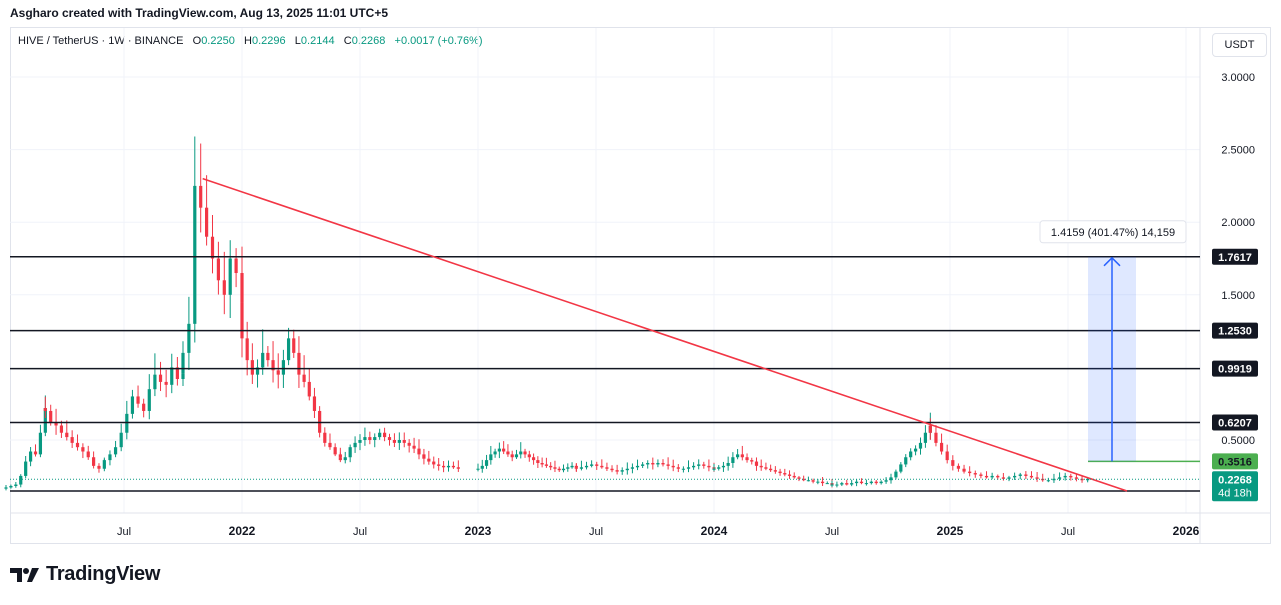 Image resolution: width=1281 pixels, height=605 pixels. I want to click on high-label: H, so click(248, 41).